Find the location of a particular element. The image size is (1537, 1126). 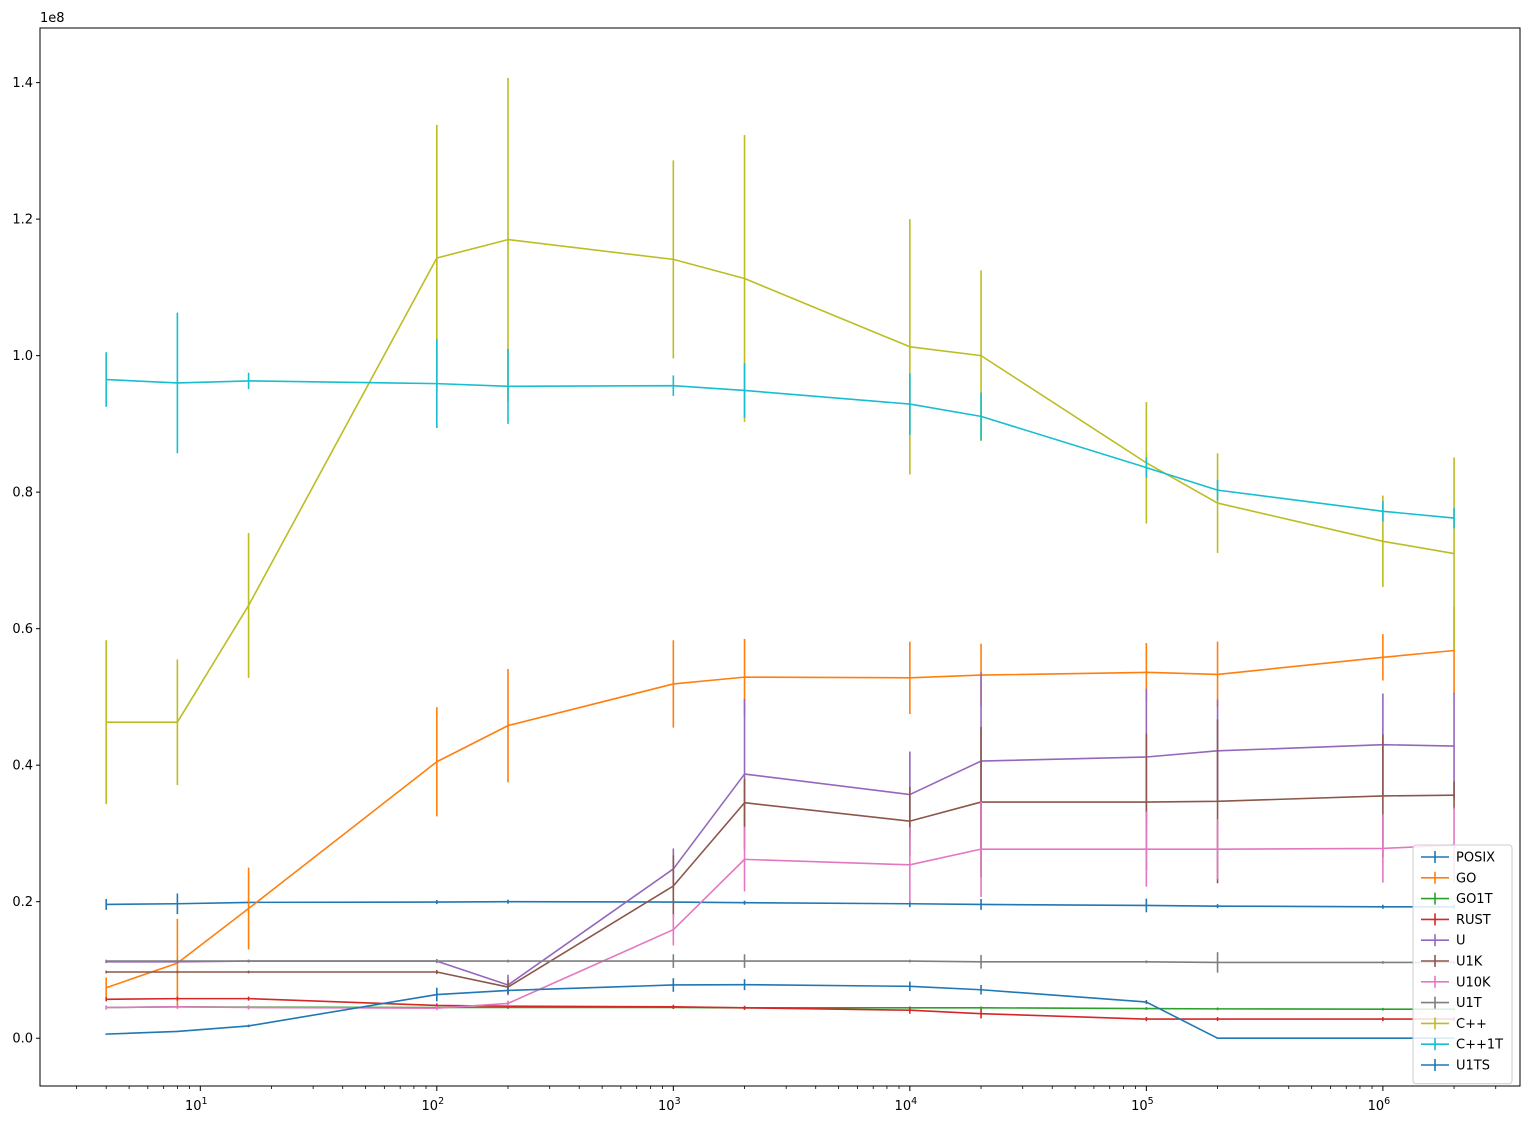

legend-item: C++1T is located at coordinates (1462, 1045).